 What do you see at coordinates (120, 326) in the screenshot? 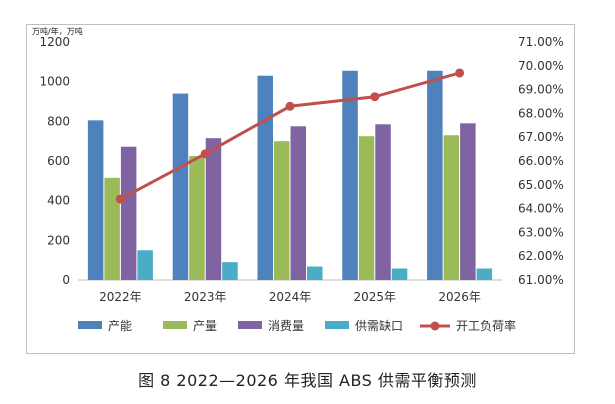
I see `legend-label: 产能` at bounding box center [120, 326].